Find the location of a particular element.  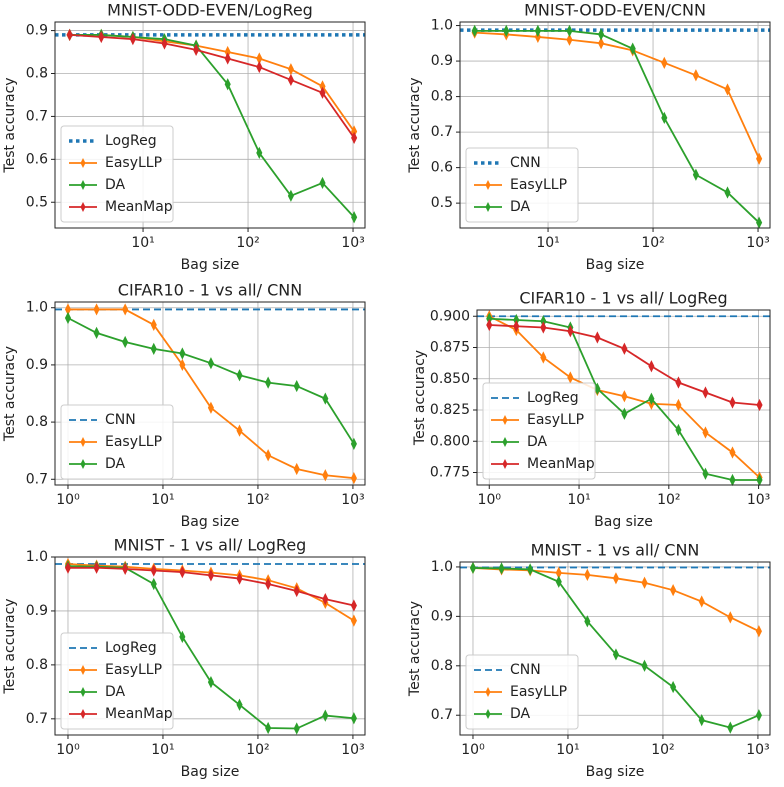

y-tick-label: 0.9 is located at coordinates (442, 616).